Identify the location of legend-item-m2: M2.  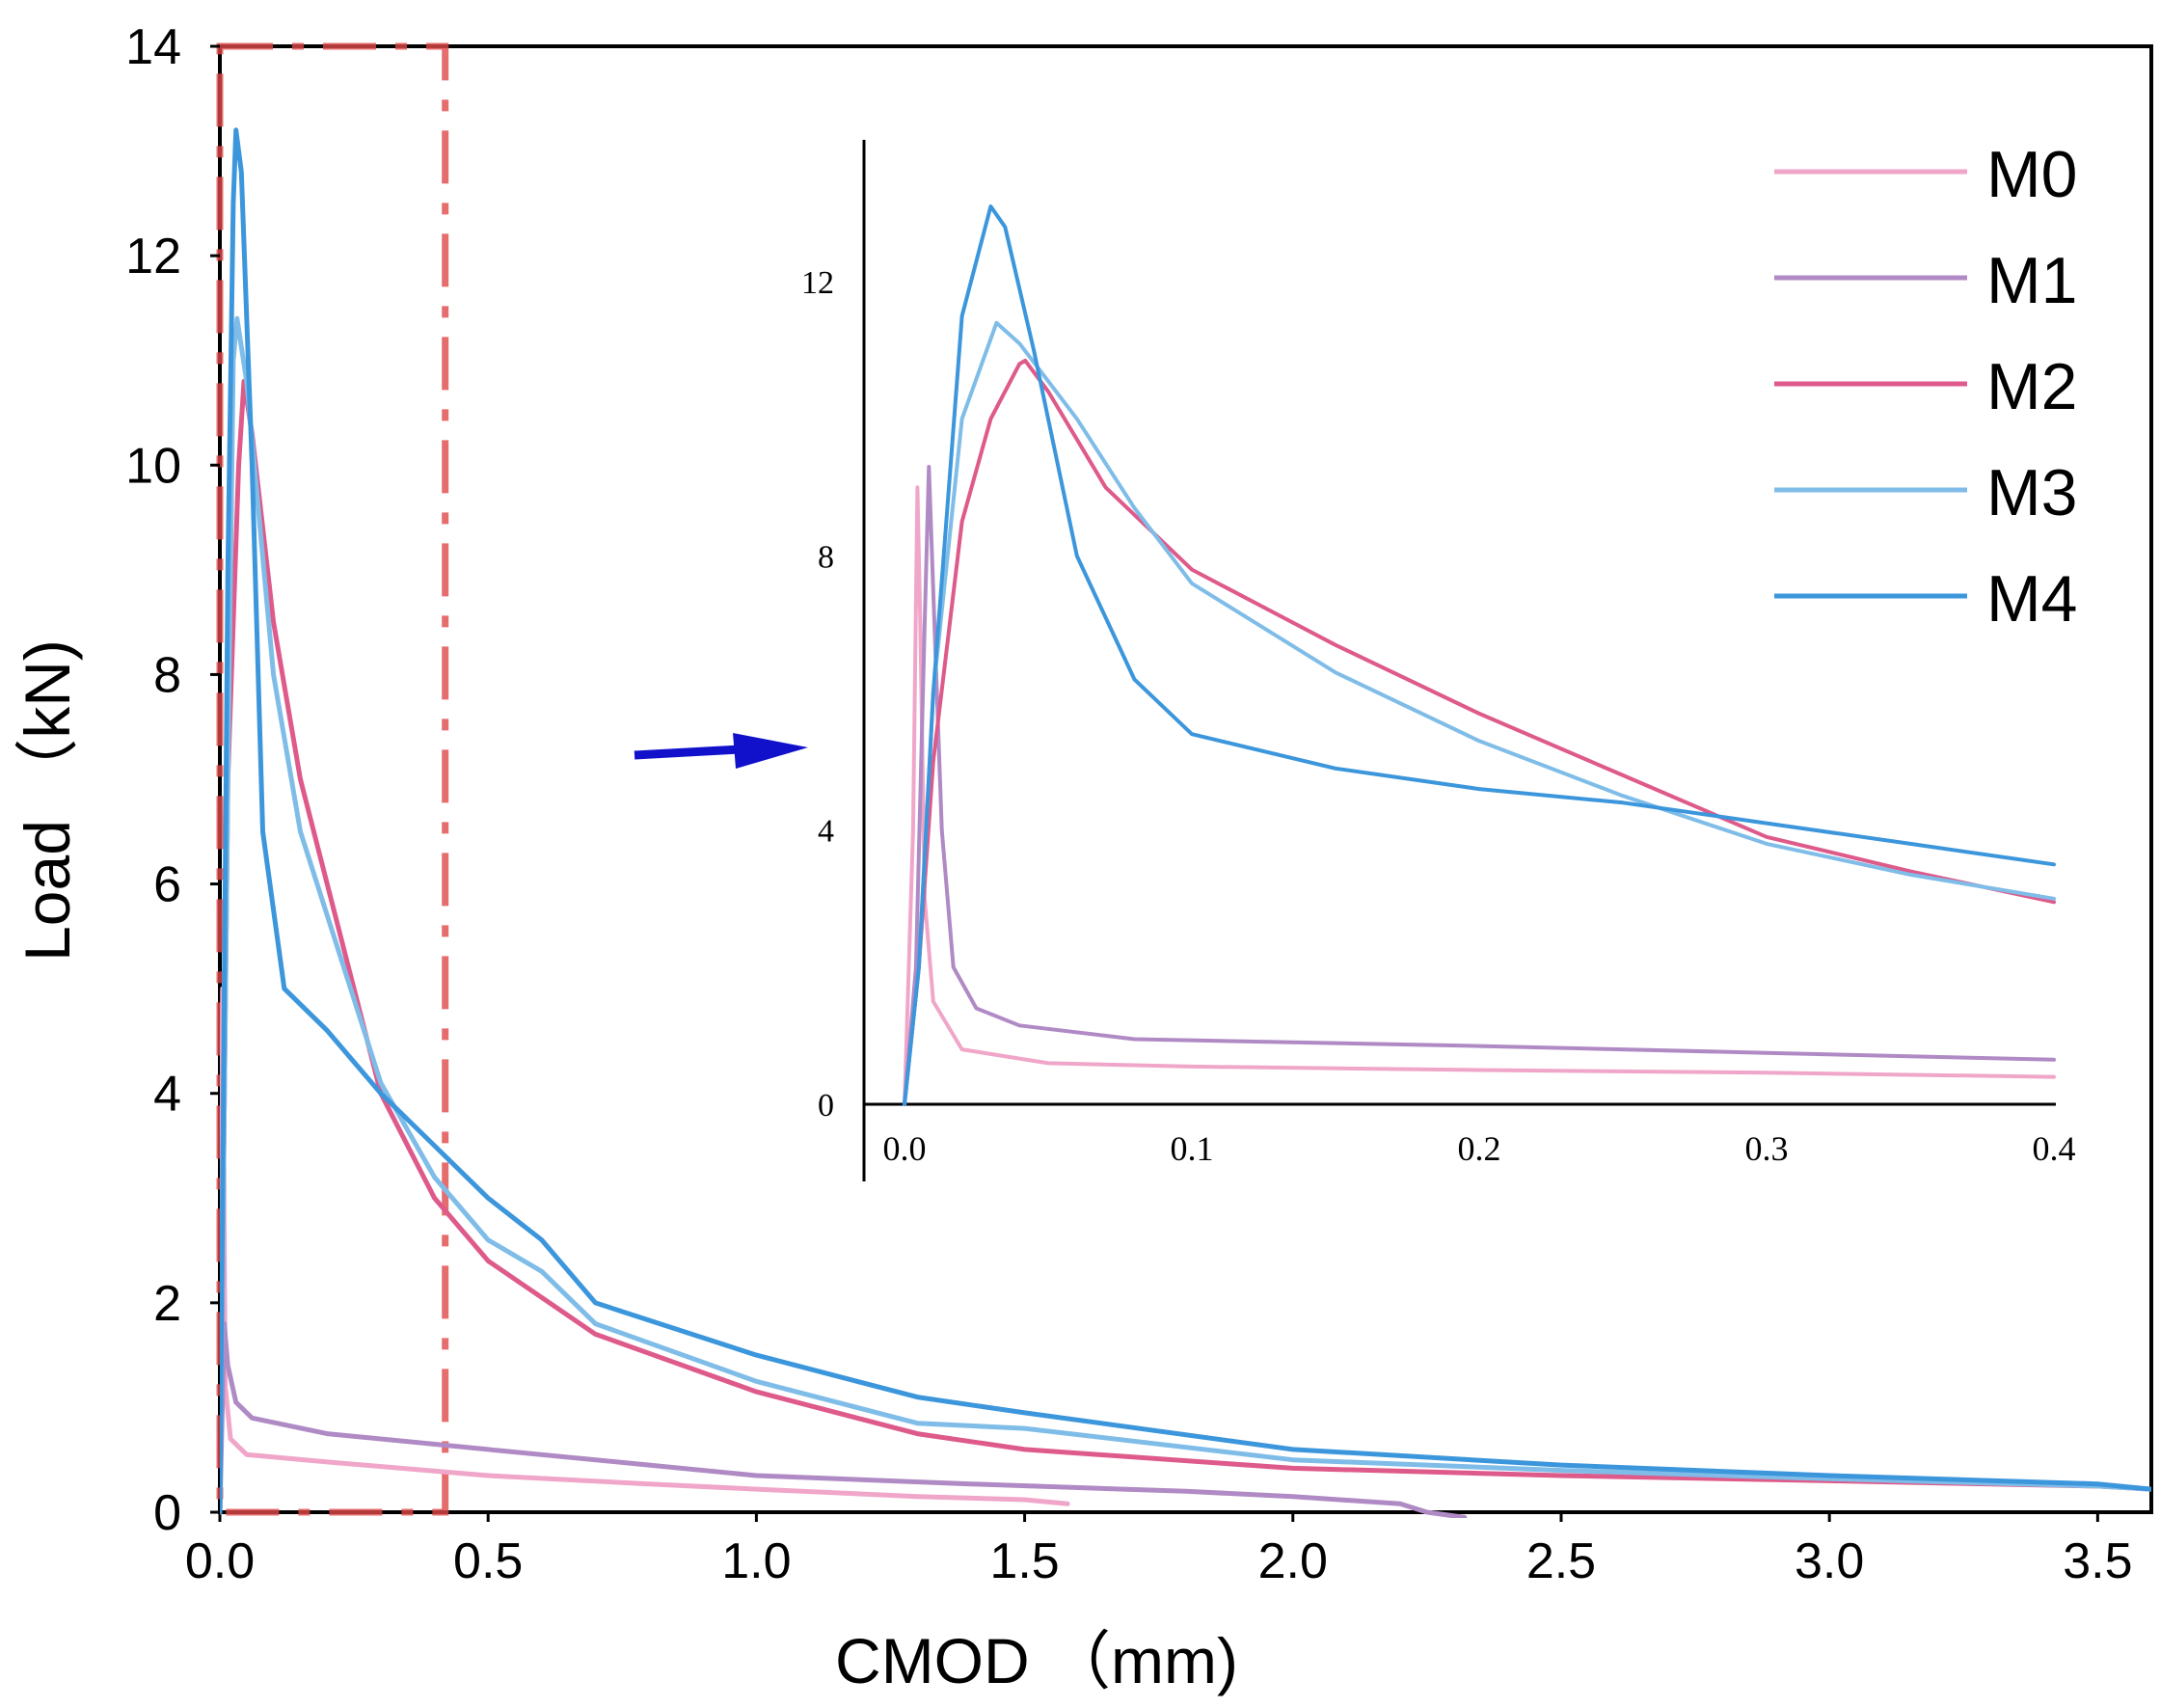
(1925, 386).